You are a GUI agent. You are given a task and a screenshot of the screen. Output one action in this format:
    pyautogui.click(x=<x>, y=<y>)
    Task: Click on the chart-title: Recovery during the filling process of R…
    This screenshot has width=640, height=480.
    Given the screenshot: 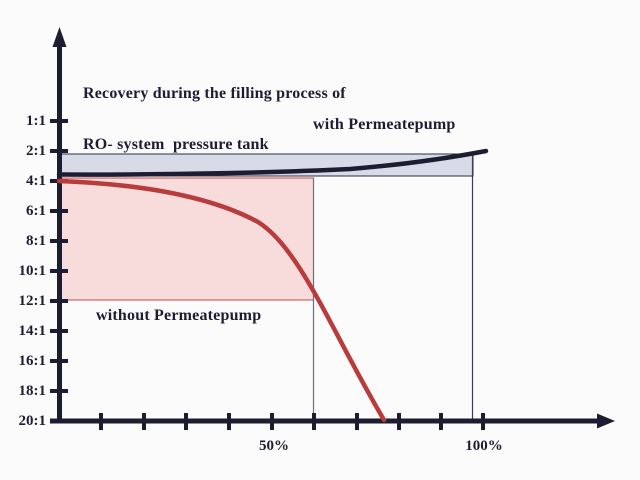 What is the action you would take?
    pyautogui.click(x=214, y=119)
    